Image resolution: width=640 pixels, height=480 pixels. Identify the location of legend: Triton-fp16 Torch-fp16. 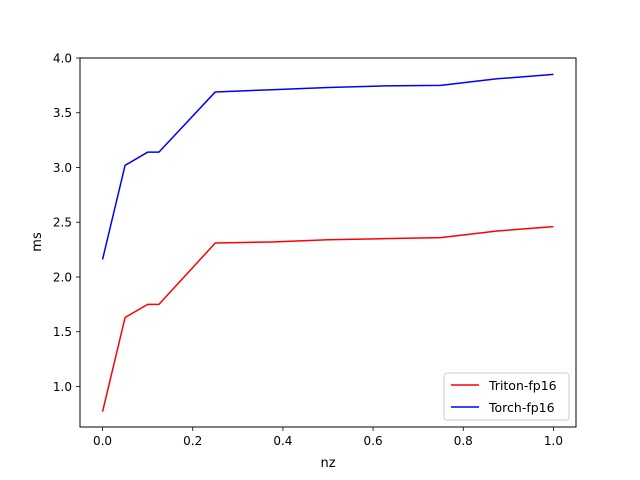
(506, 396).